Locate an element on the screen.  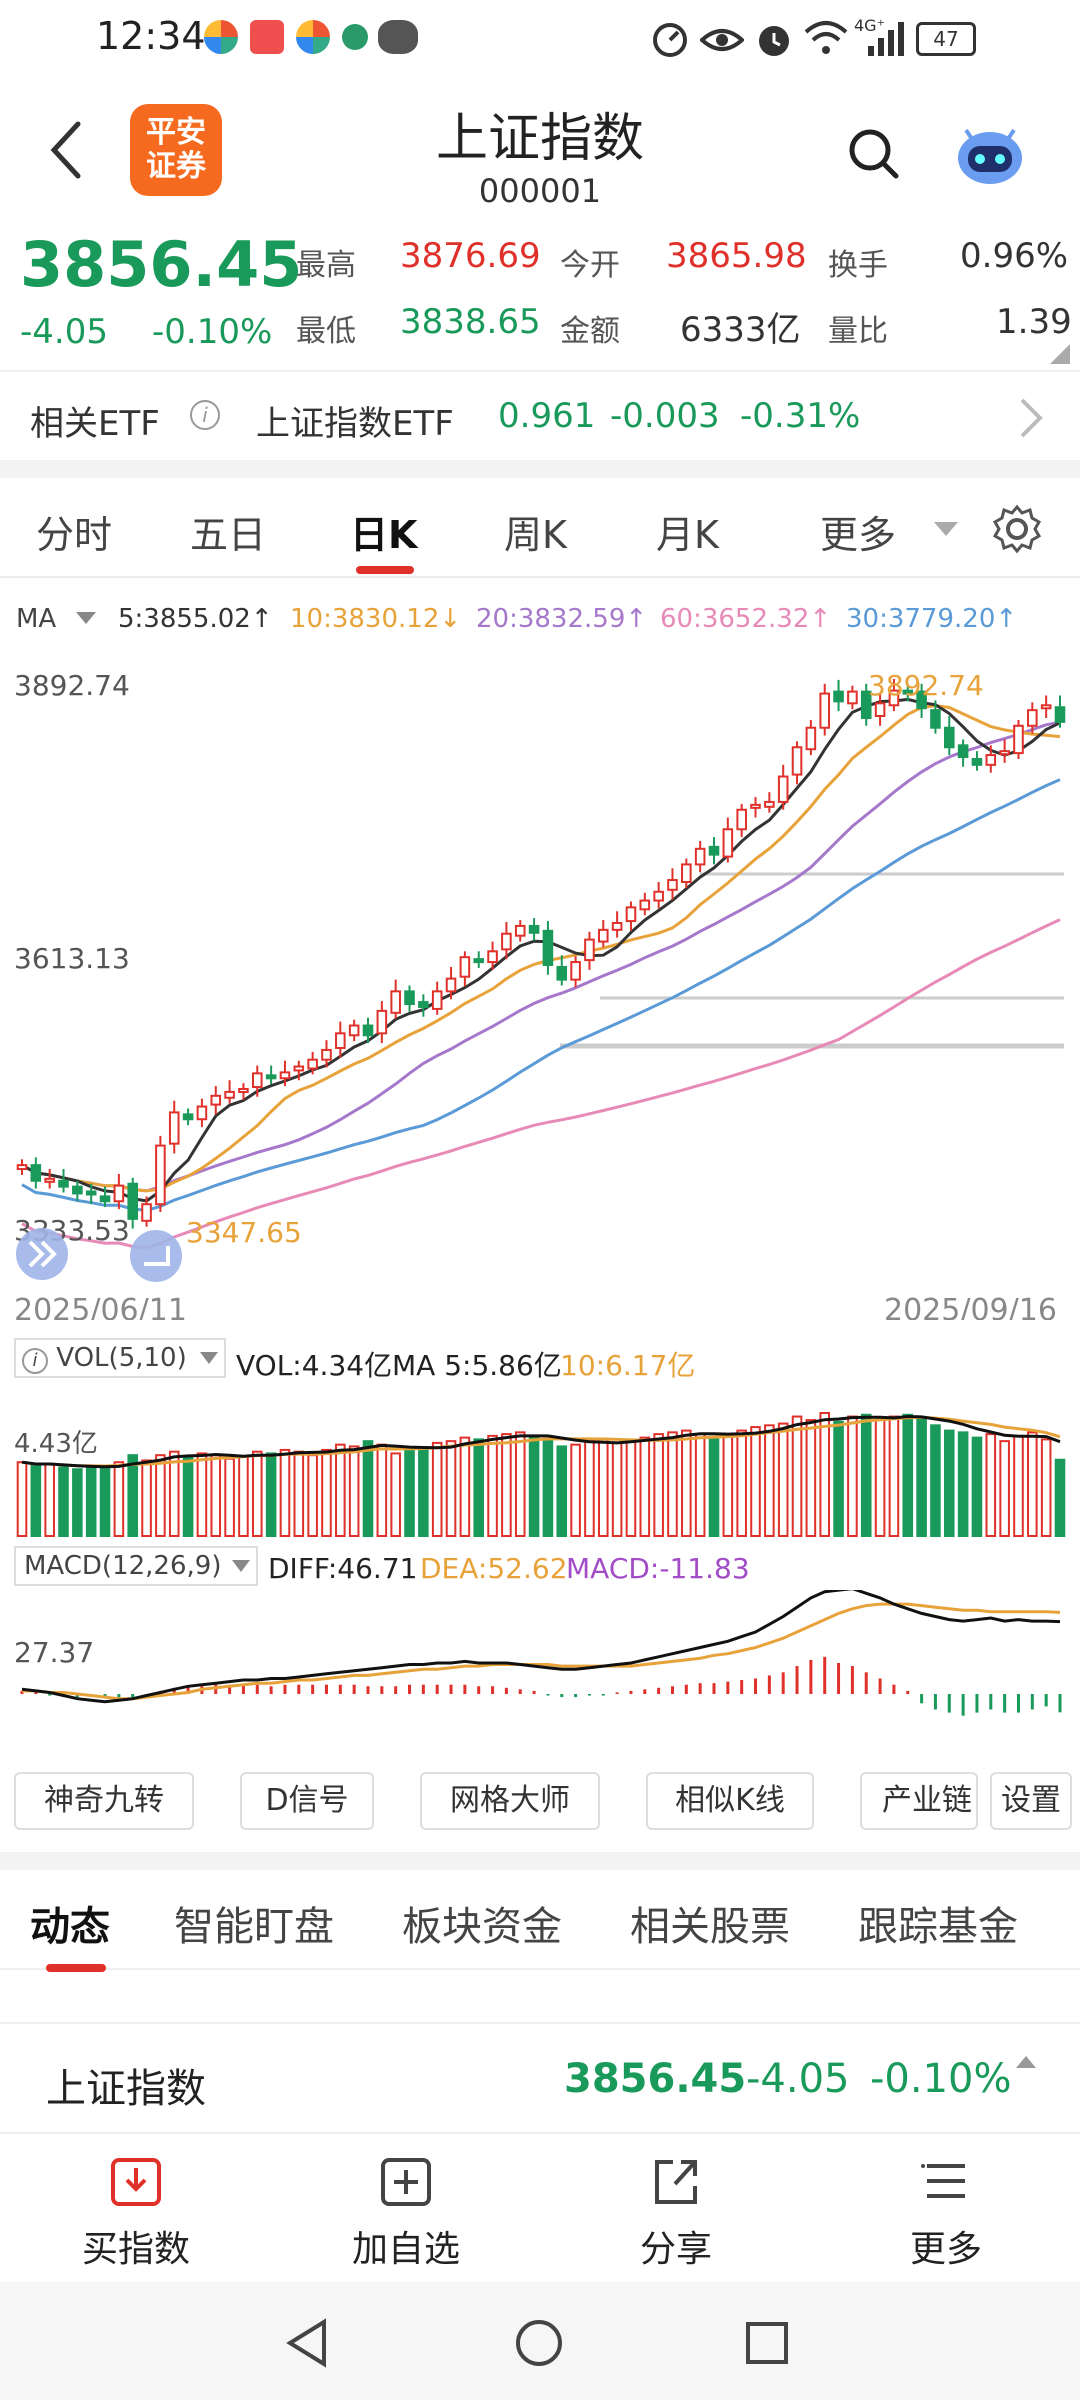
macd-lines is located at coordinates (541, 1647).